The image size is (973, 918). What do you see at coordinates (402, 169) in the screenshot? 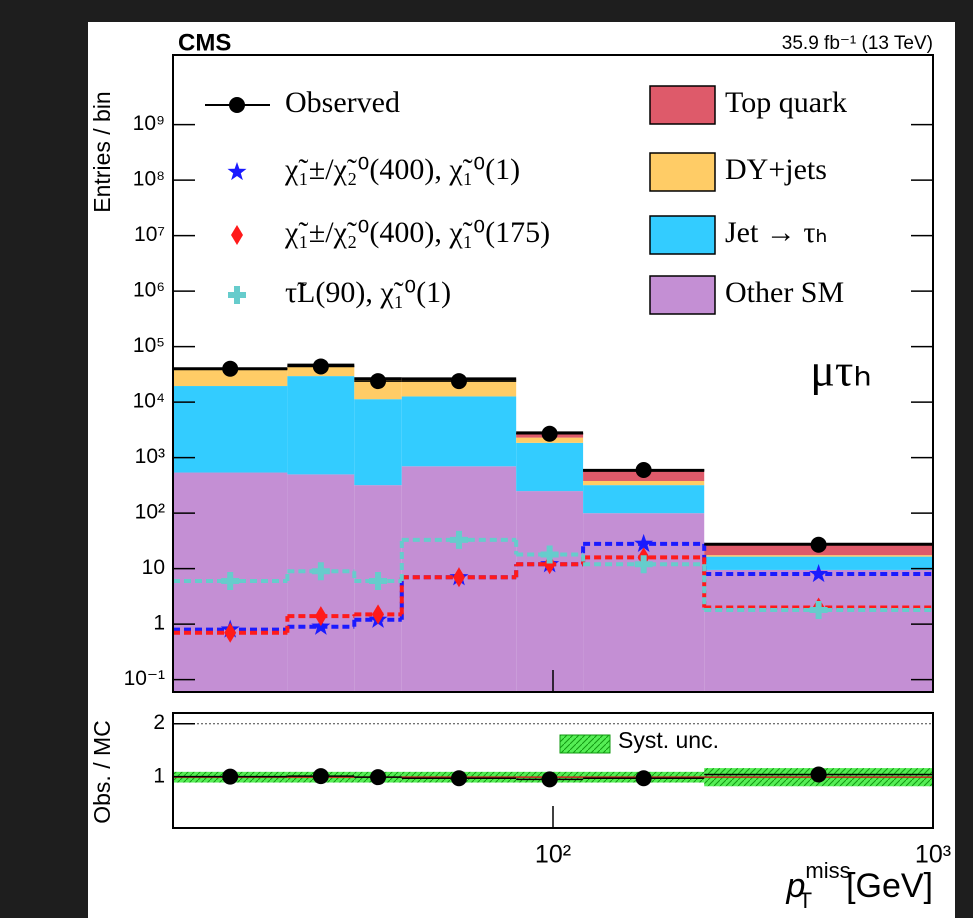
I see `legend-label: χ̃₁±/χ̃₂⁰(400), χ̃₁⁰(1)` at bounding box center [402, 169].